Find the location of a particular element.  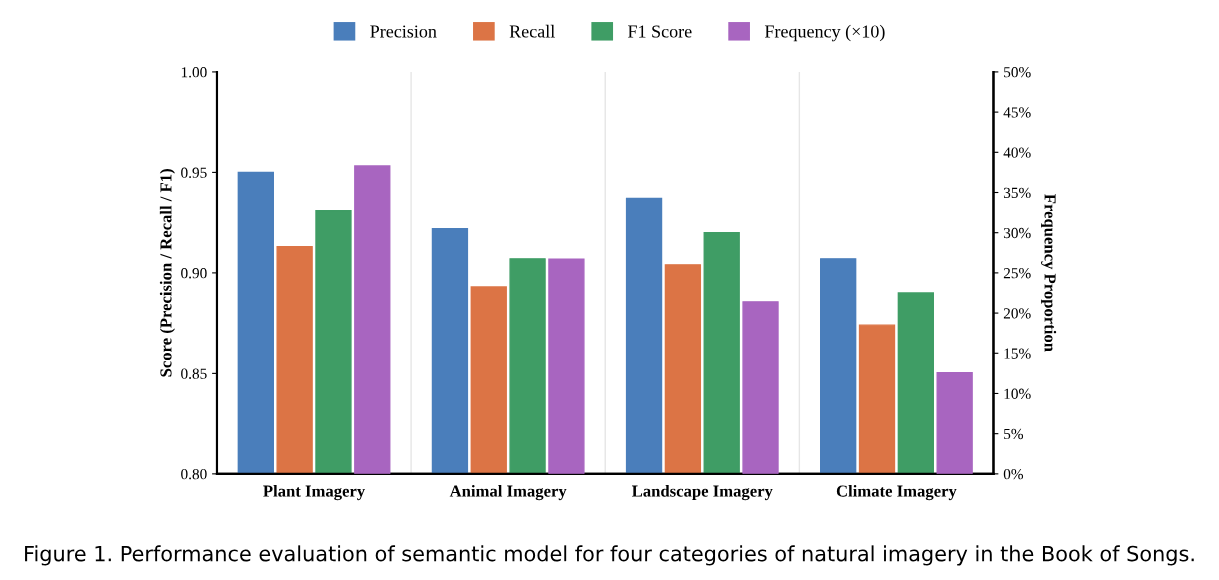

x-tick-label: Plant Imagery is located at coordinates (314, 492).